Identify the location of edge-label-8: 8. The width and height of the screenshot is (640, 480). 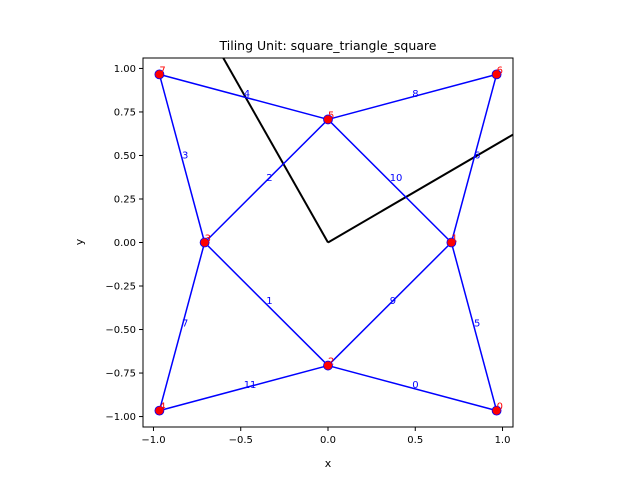
(415, 94).